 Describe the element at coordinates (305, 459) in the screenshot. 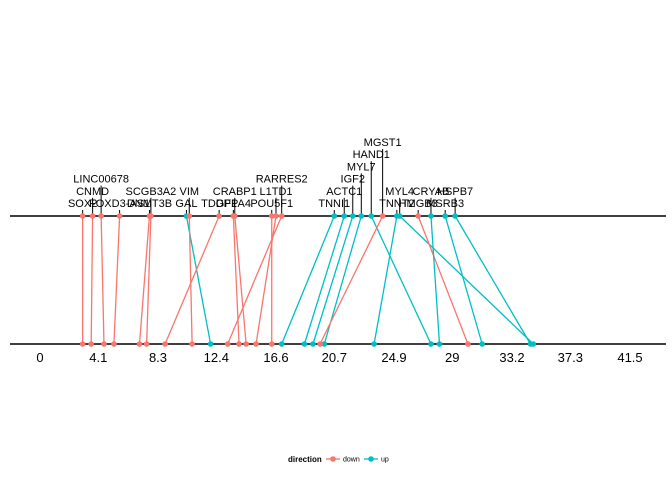

I see `legend-title: direction` at that location.